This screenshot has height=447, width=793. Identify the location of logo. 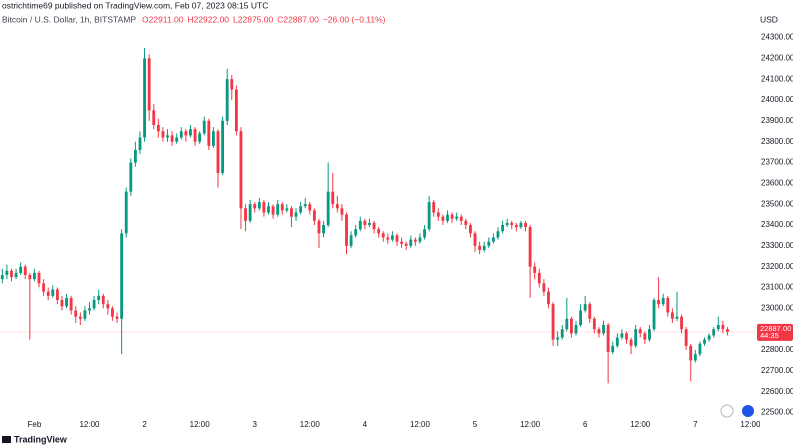
(6, 439).